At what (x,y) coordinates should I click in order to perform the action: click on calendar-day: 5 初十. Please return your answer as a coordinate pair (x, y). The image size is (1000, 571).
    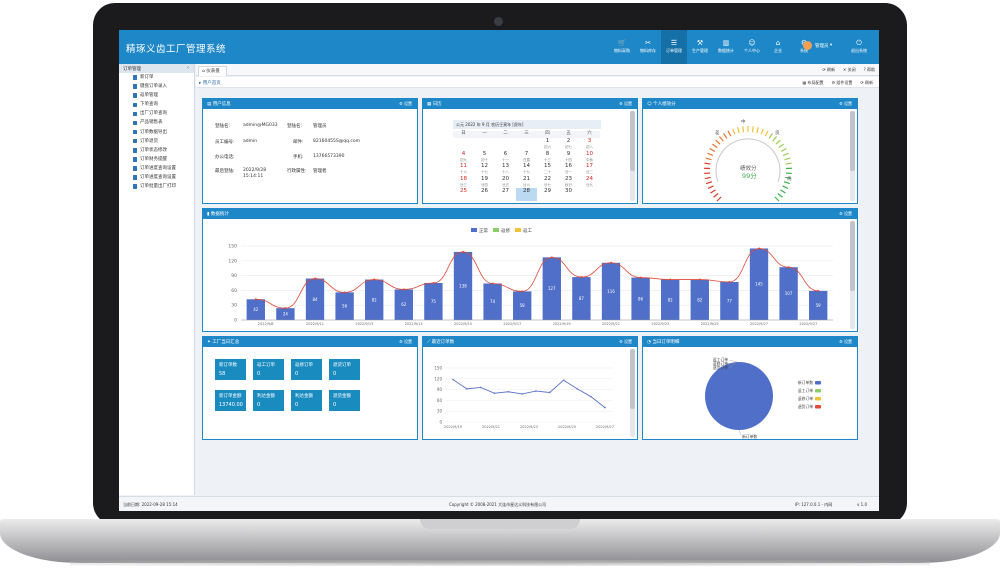
    Looking at the image, I should click on (484, 157).